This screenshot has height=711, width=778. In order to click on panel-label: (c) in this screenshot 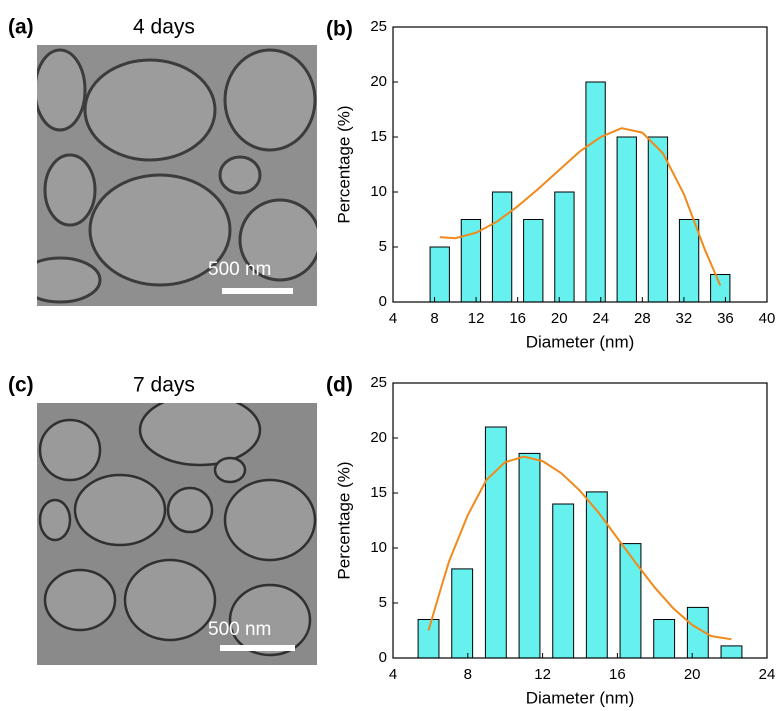, I will do `click(21, 385)`.